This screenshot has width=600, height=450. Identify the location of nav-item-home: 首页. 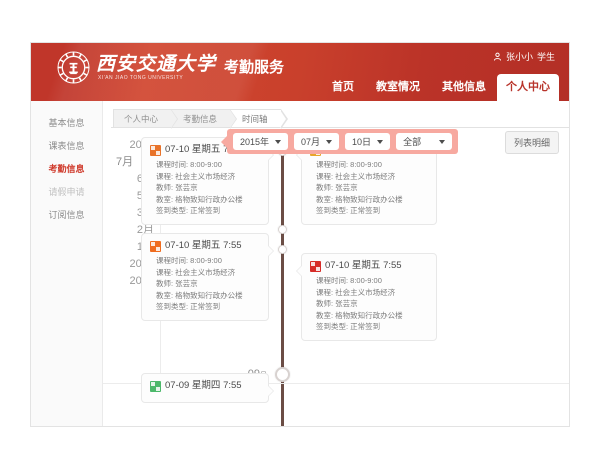
(343, 87).